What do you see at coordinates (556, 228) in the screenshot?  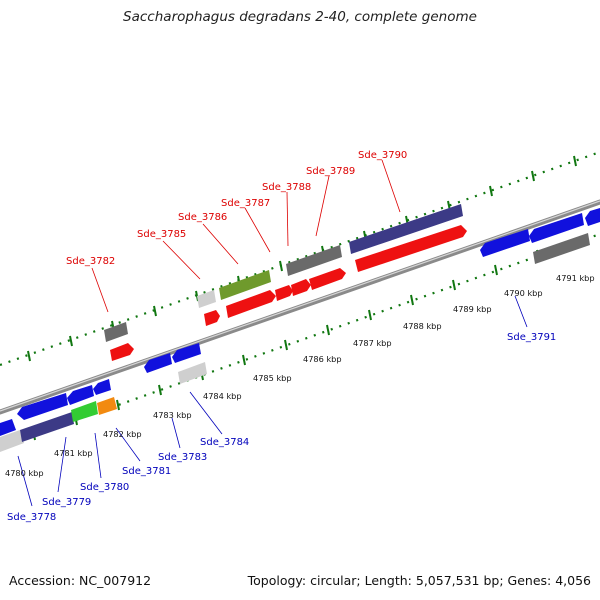 I see `gene-sde-3791-arrow2` at bounding box center [556, 228].